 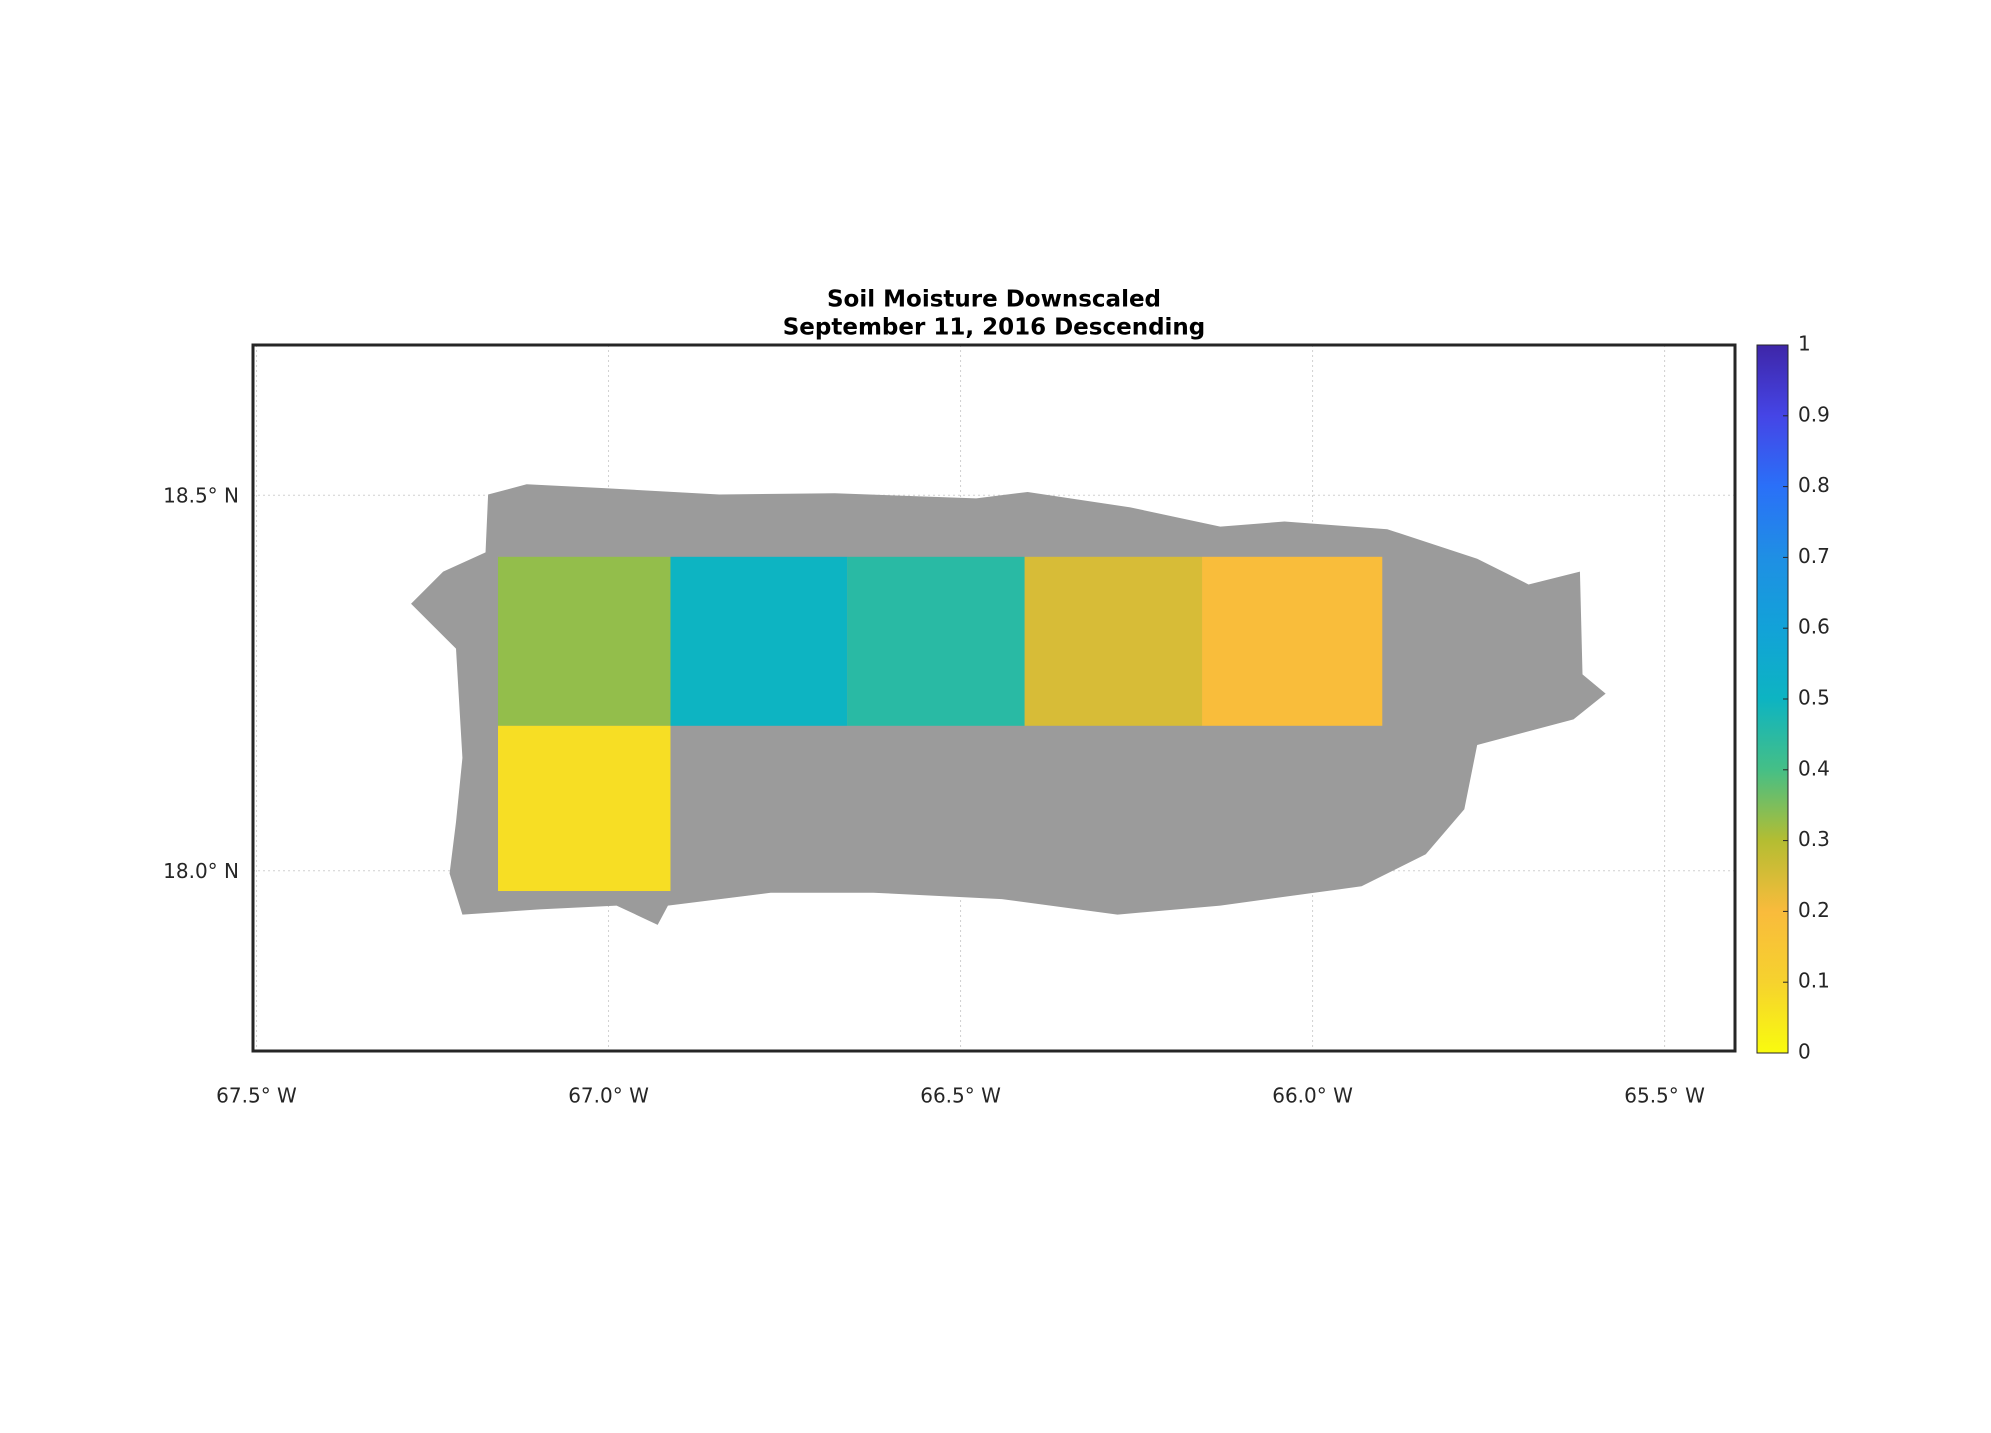 What do you see at coordinates (201, 871) in the screenshot?
I see `y-tick-label: 18.0° N` at bounding box center [201, 871].